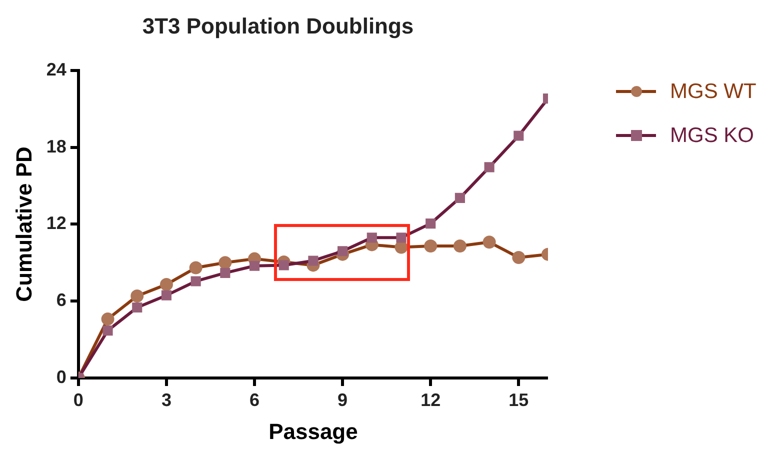 The image size is (774, 454). What do you see at coordinates (278, 25) in the screenshot?
I see `chart-title: 3T3 Population Doublings` at bounding box center [278, 25].